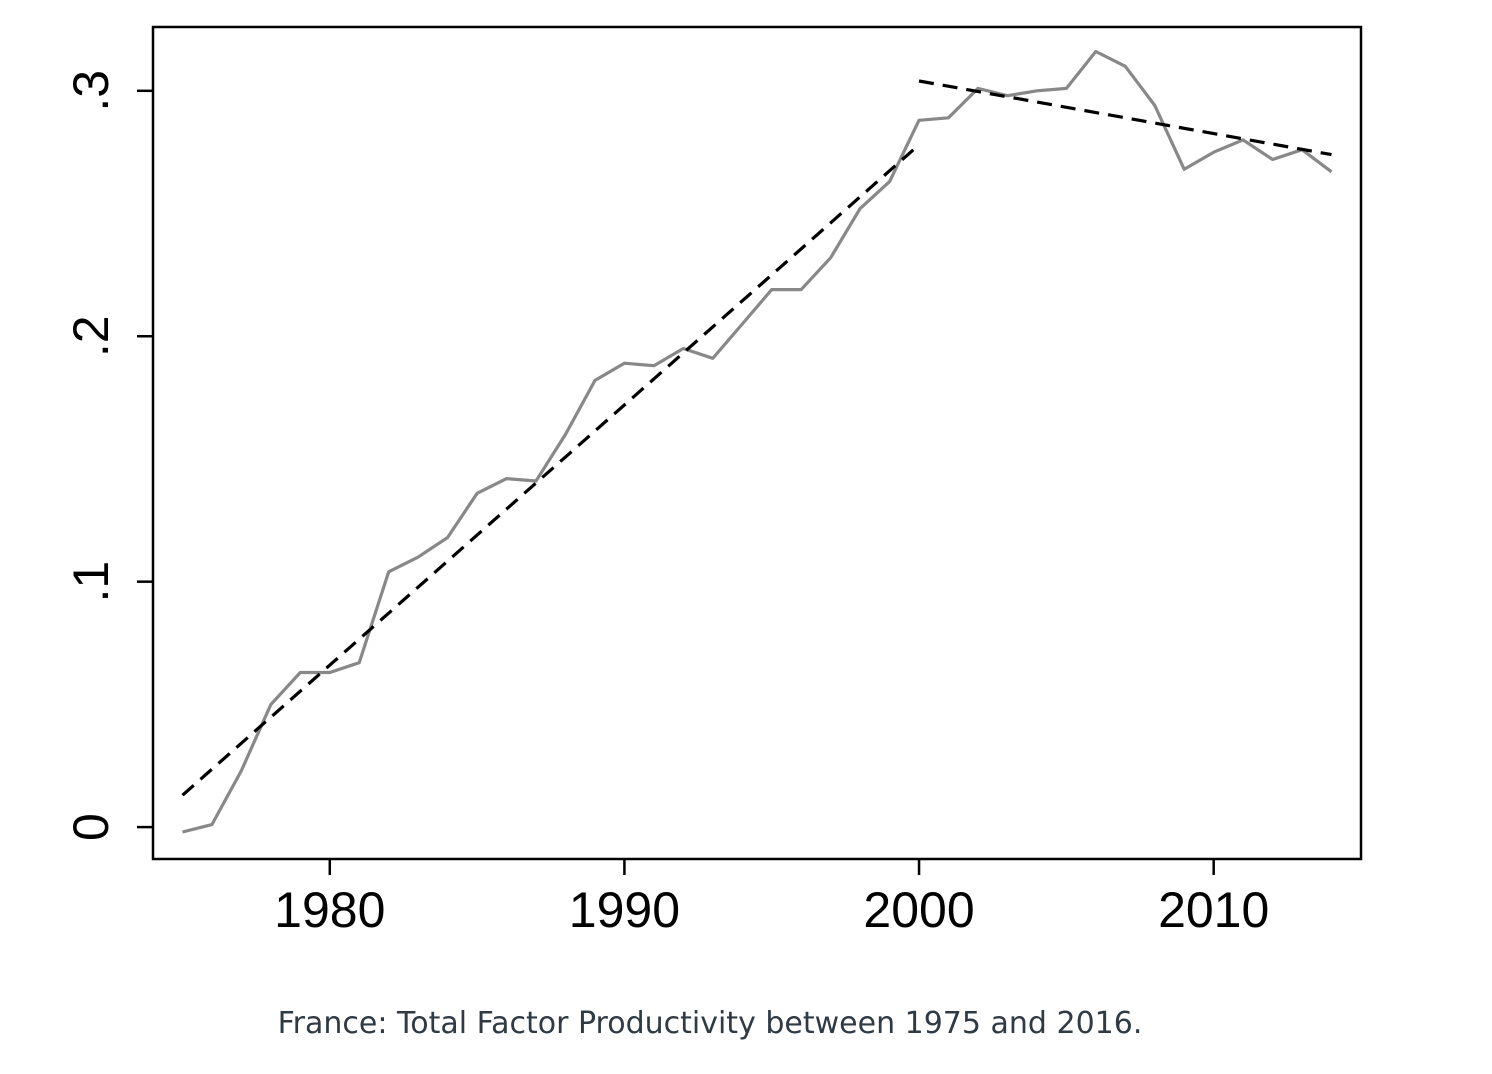 The width and height of the screenshot is (1492, 1074). I want to click on x-axis: 1980 1990 2000 2010, so click(771, 898).